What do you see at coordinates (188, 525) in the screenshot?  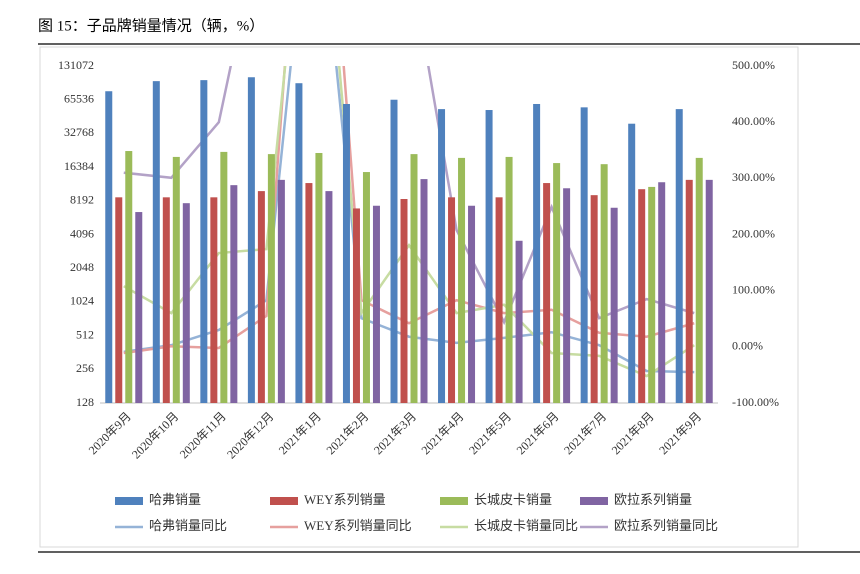 I see `legend-label: 哈弗销量同比` at bounding box center [188, 525].